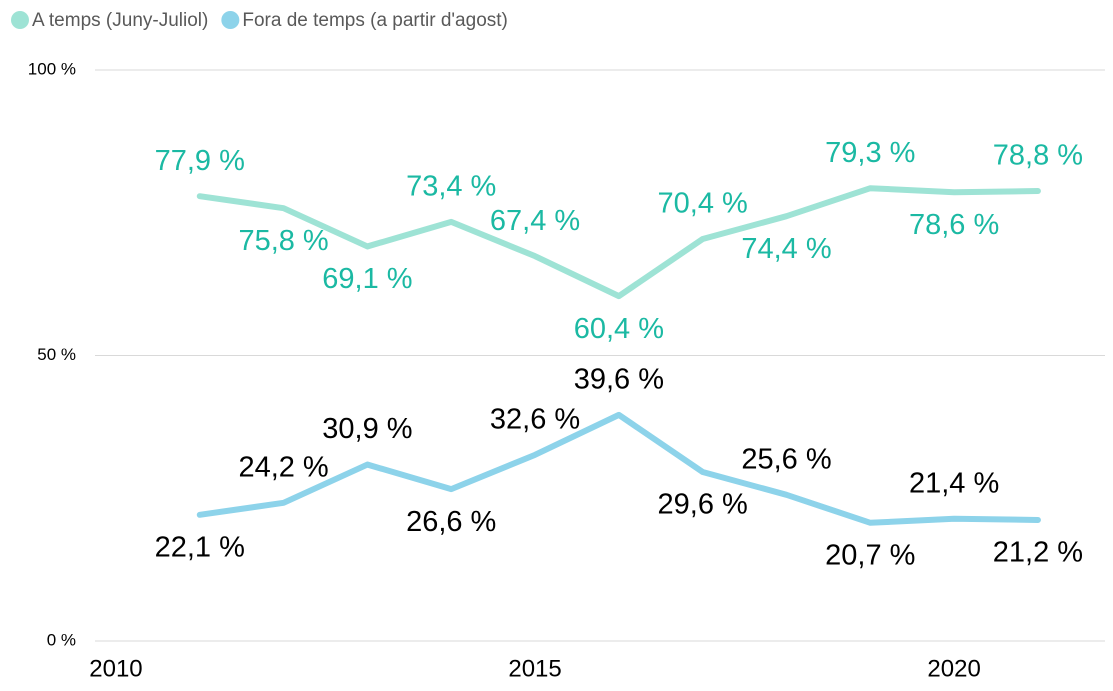  What do you see at coordinates (535, 420) in the screenshot?
I see `data-label: 32,6 %` at bounding box center [535, 420].